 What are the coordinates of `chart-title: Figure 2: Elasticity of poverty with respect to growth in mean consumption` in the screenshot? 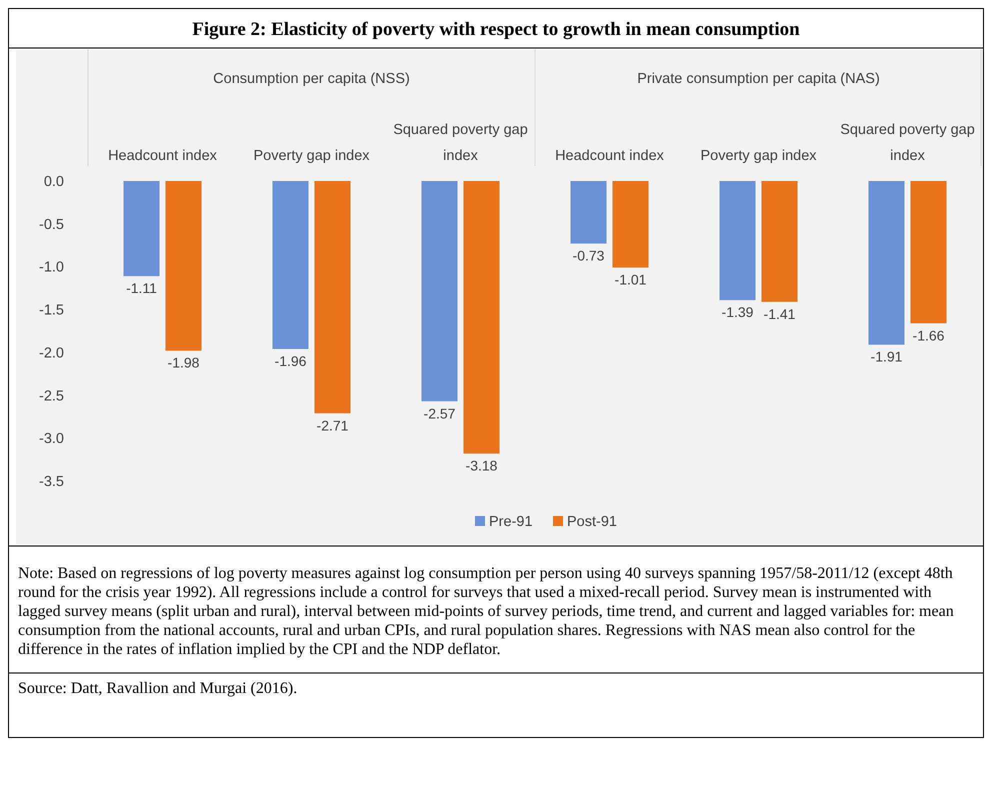 It's located at (496, 29).